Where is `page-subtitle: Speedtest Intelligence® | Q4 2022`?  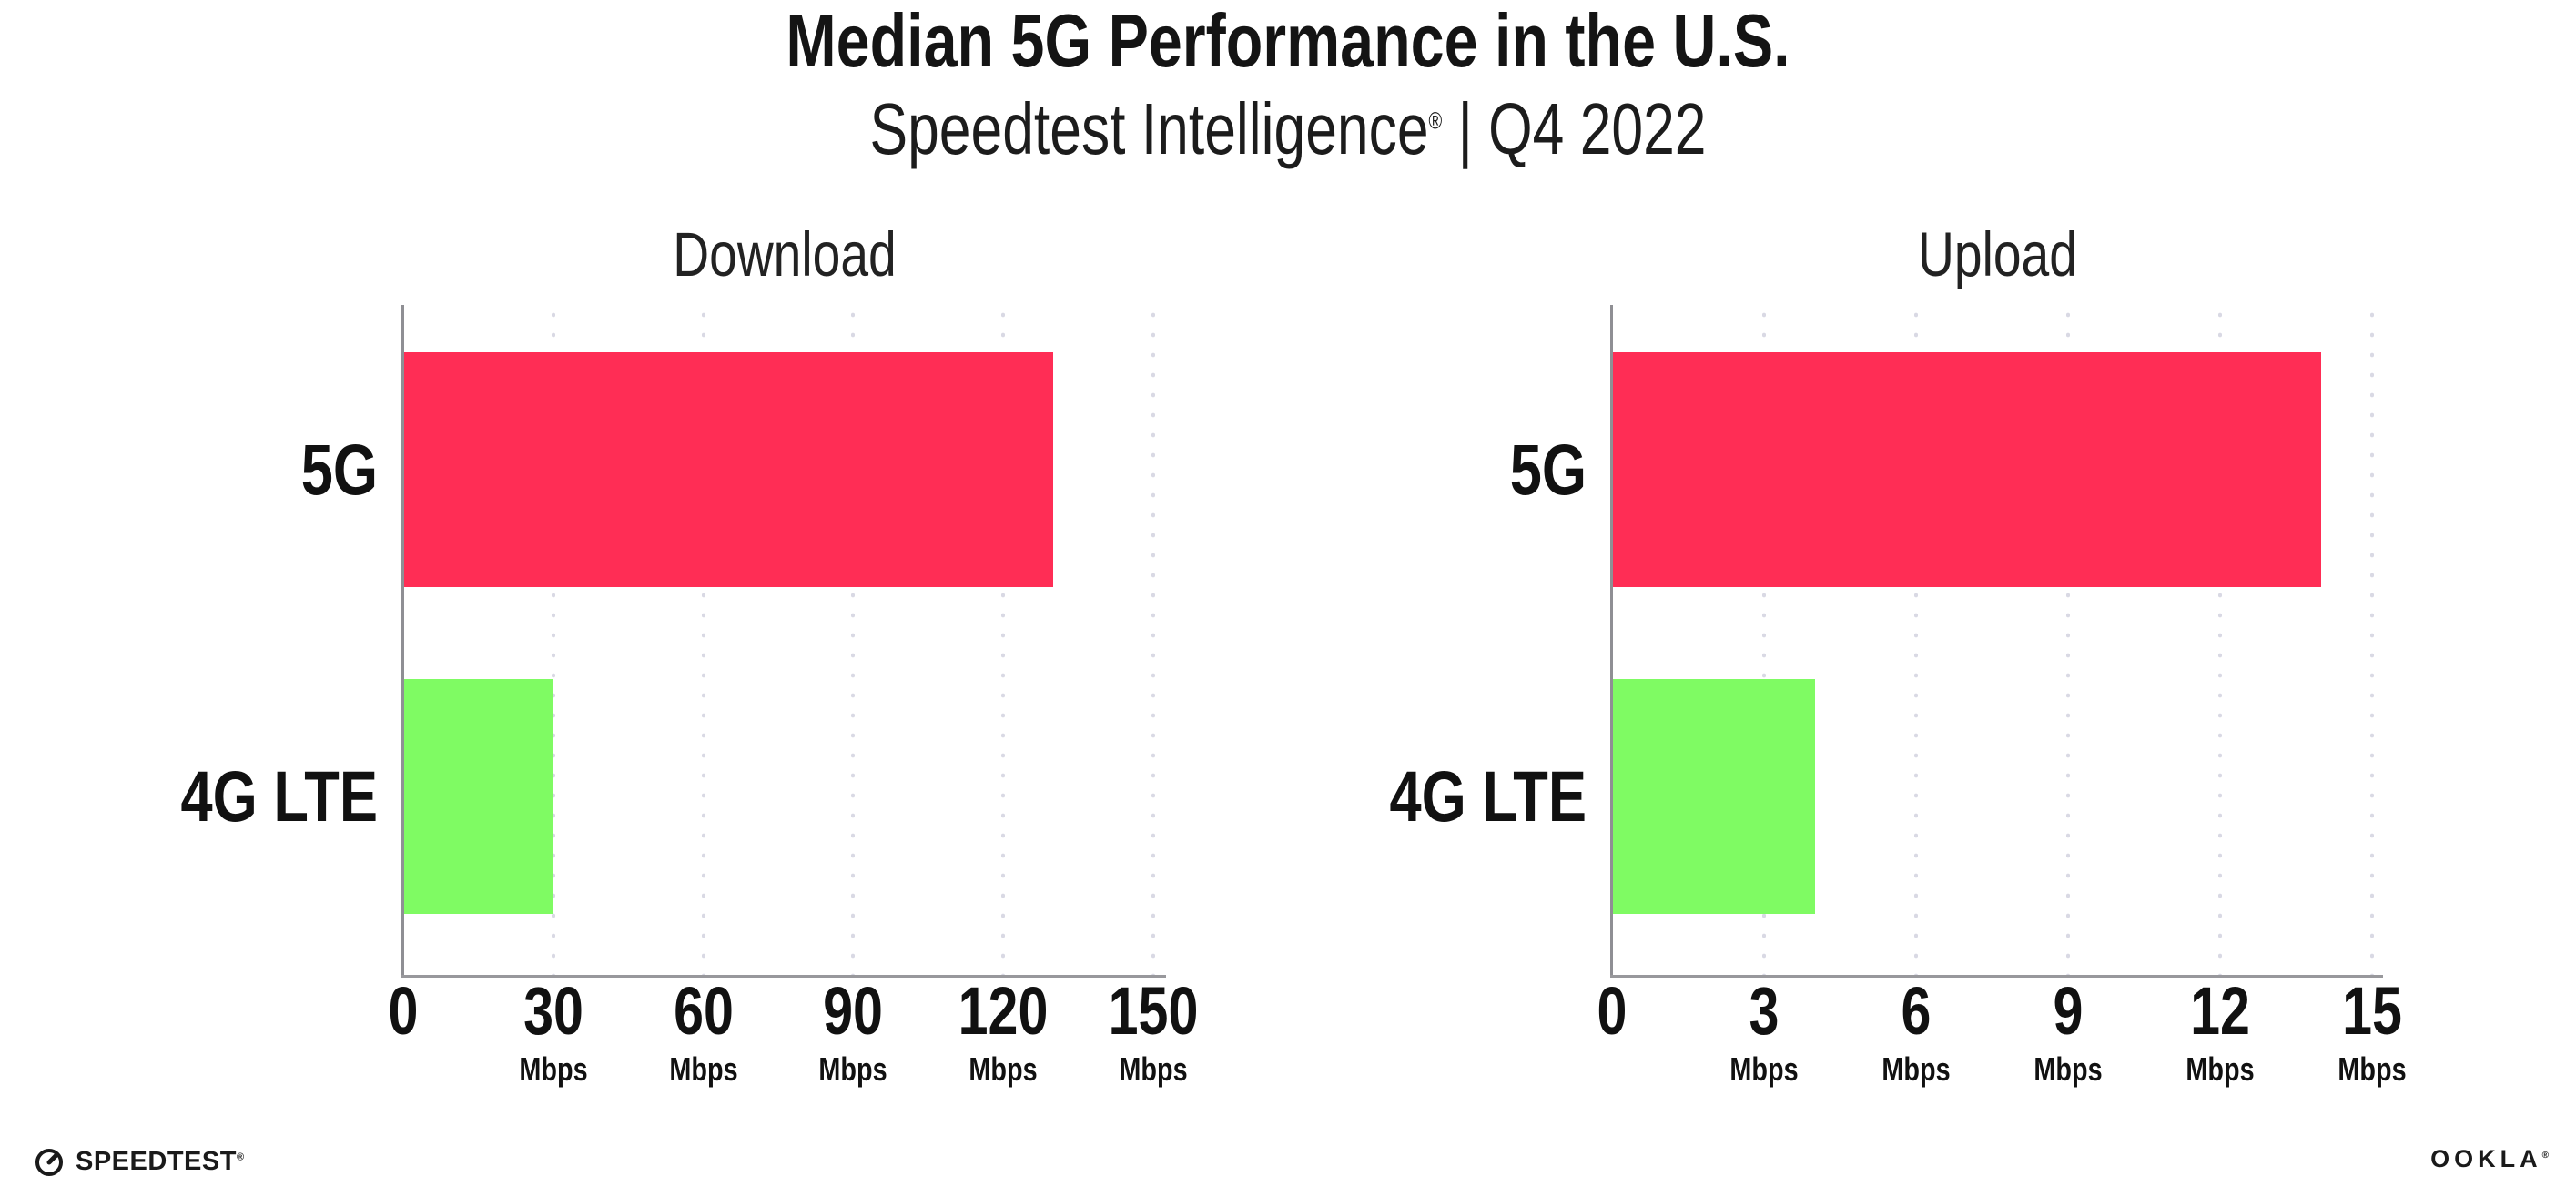 page-subtitle: Speedtest Intelligence® | Q4 2022 is located at coordinates (1287, 129).